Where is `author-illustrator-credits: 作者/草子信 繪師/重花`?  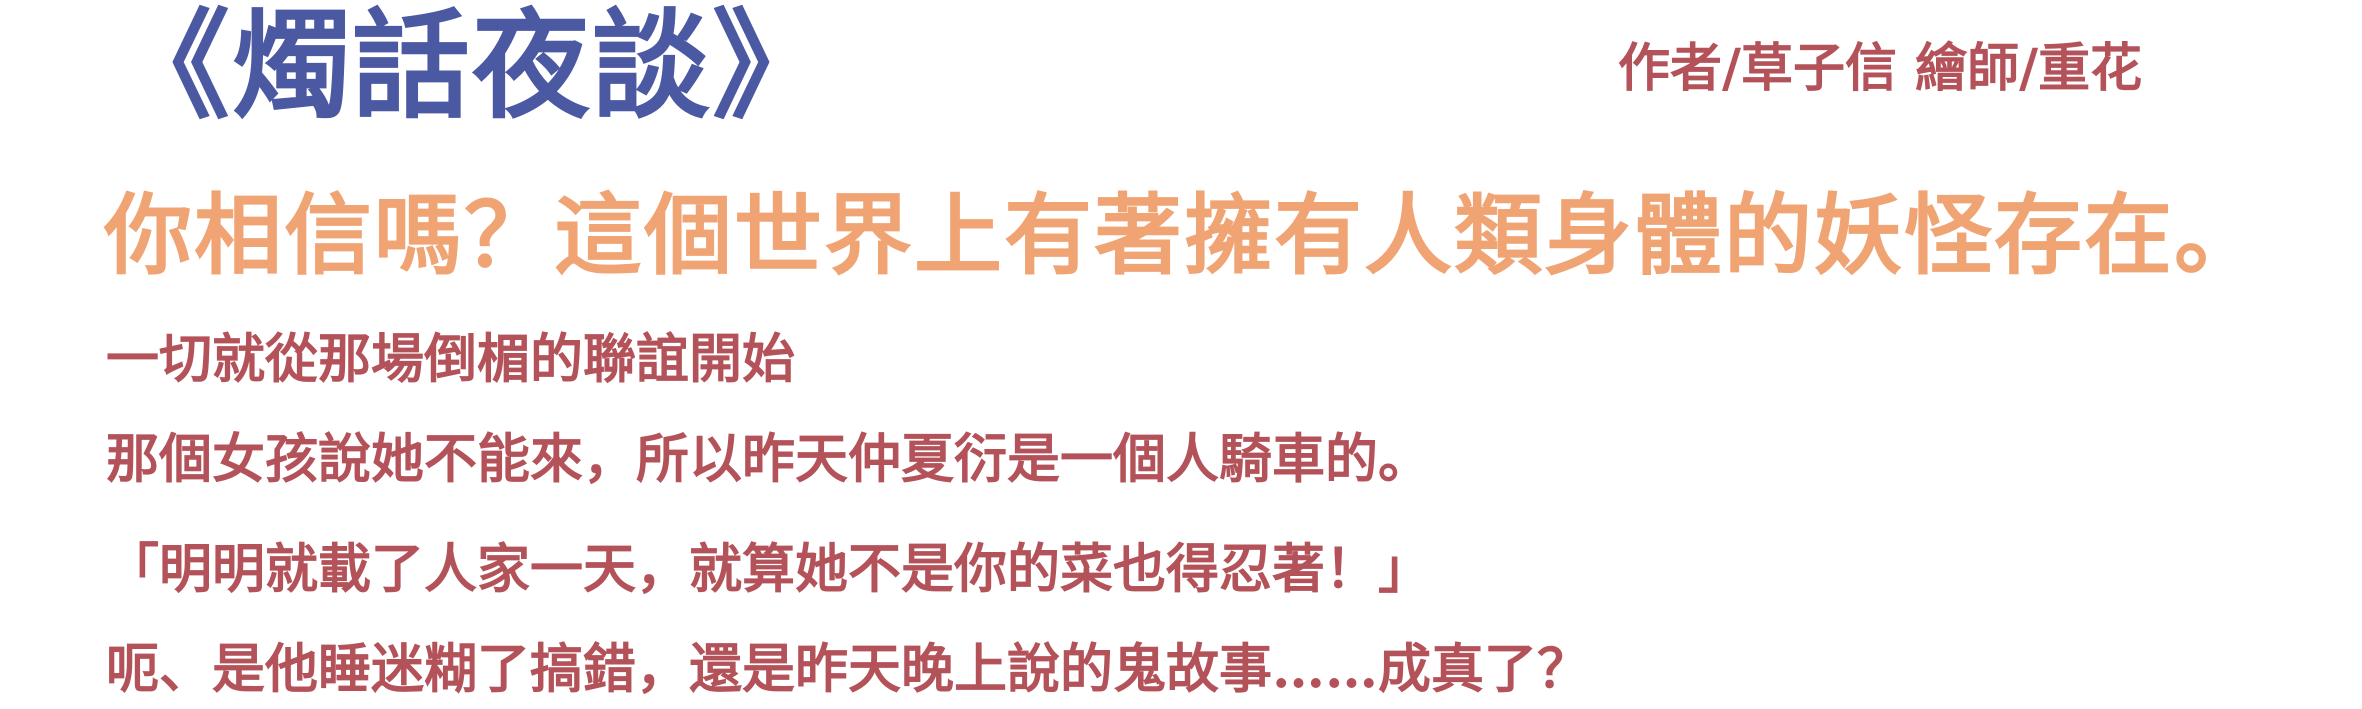 author-illustrator-credits: 作者/草子信 繪師/重花 is located at coordinates (1880, 68).